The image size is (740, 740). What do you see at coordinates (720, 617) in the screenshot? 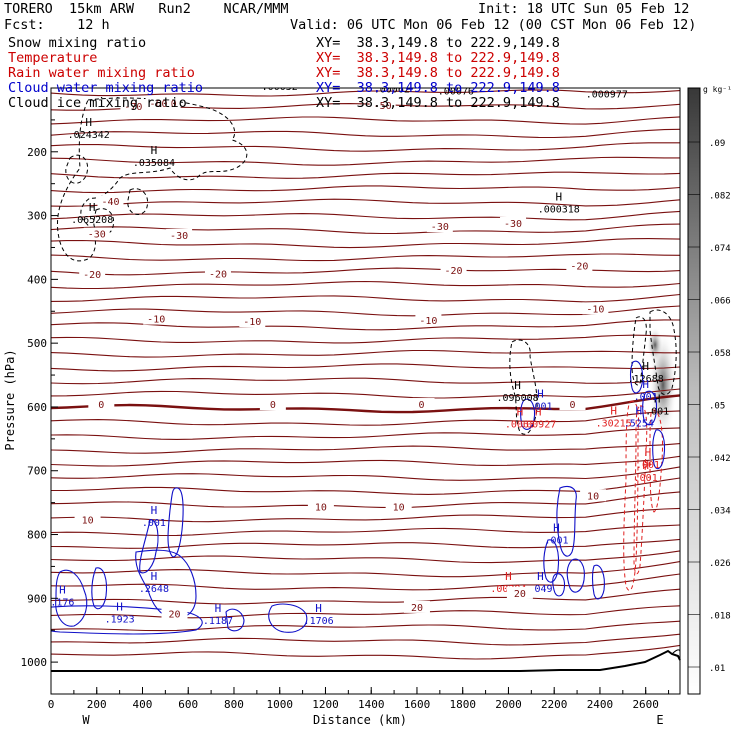
I see `colorbar-label: .018` at bounding box center [720, 617].